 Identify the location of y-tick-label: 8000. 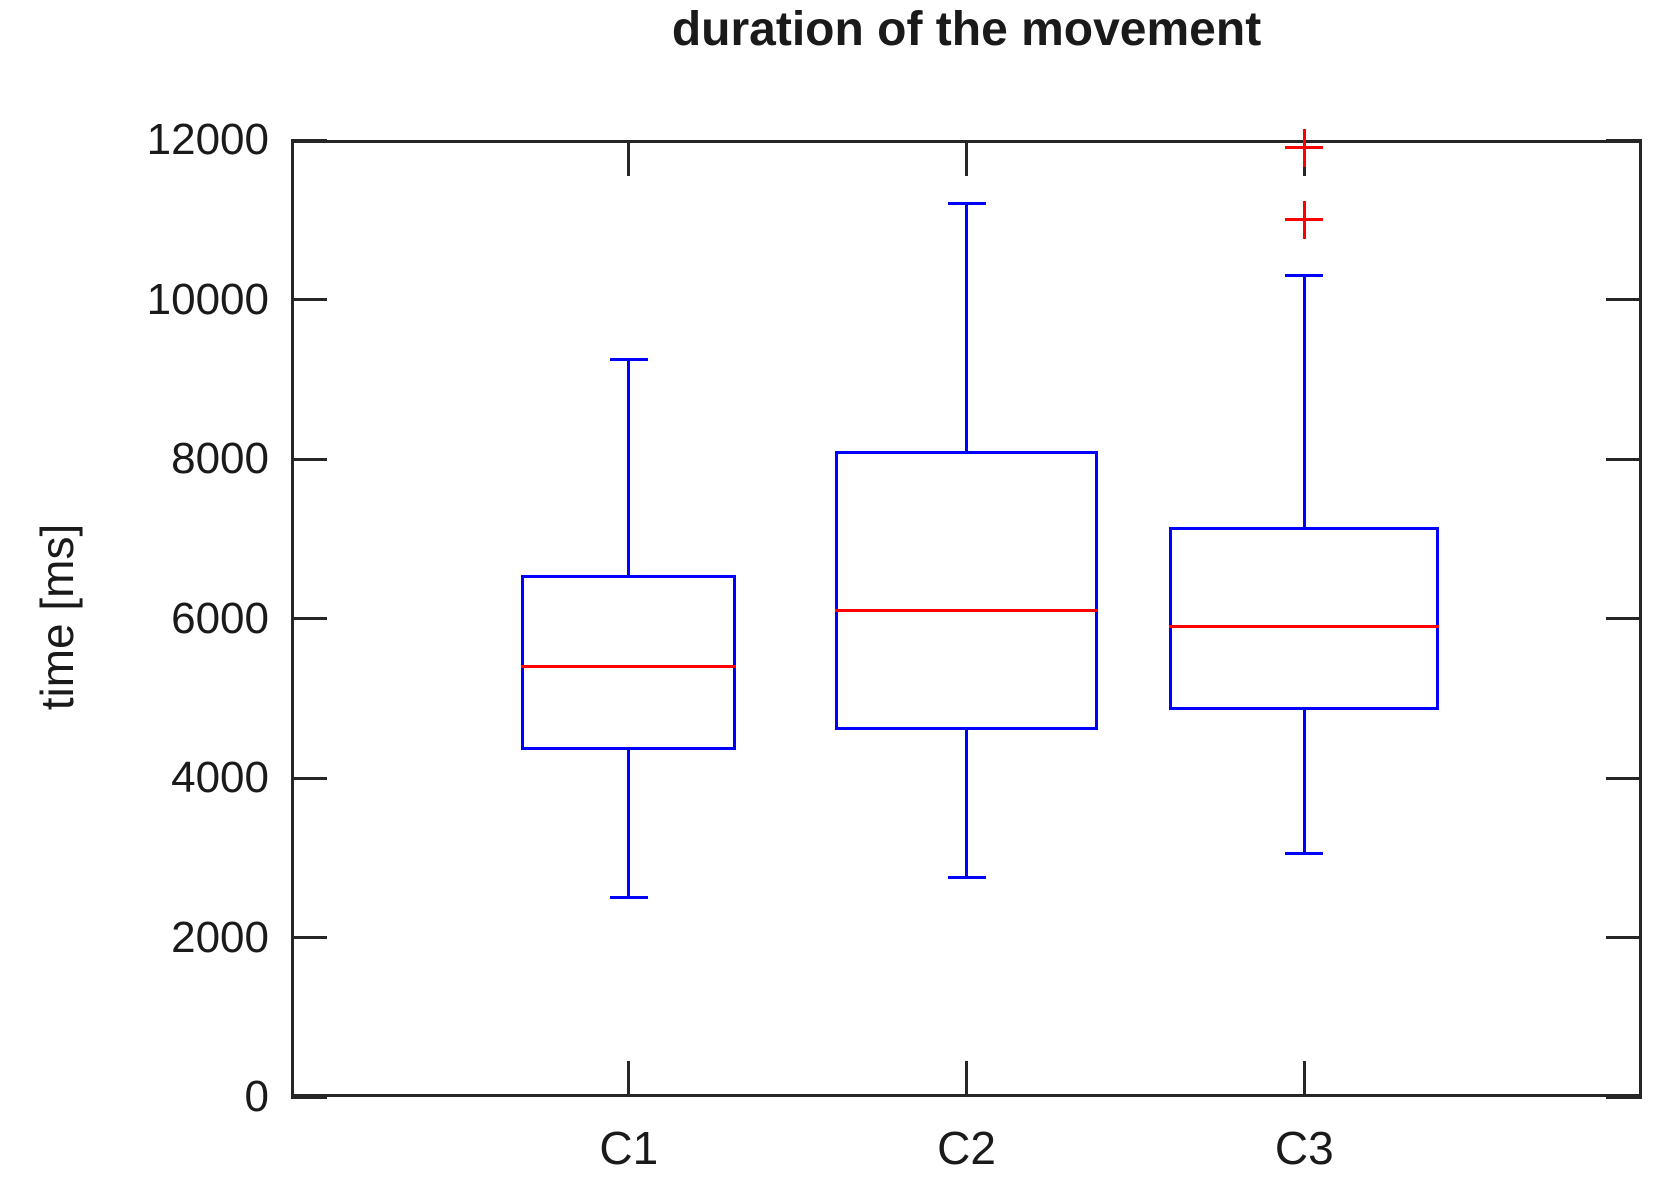
(220, 458).